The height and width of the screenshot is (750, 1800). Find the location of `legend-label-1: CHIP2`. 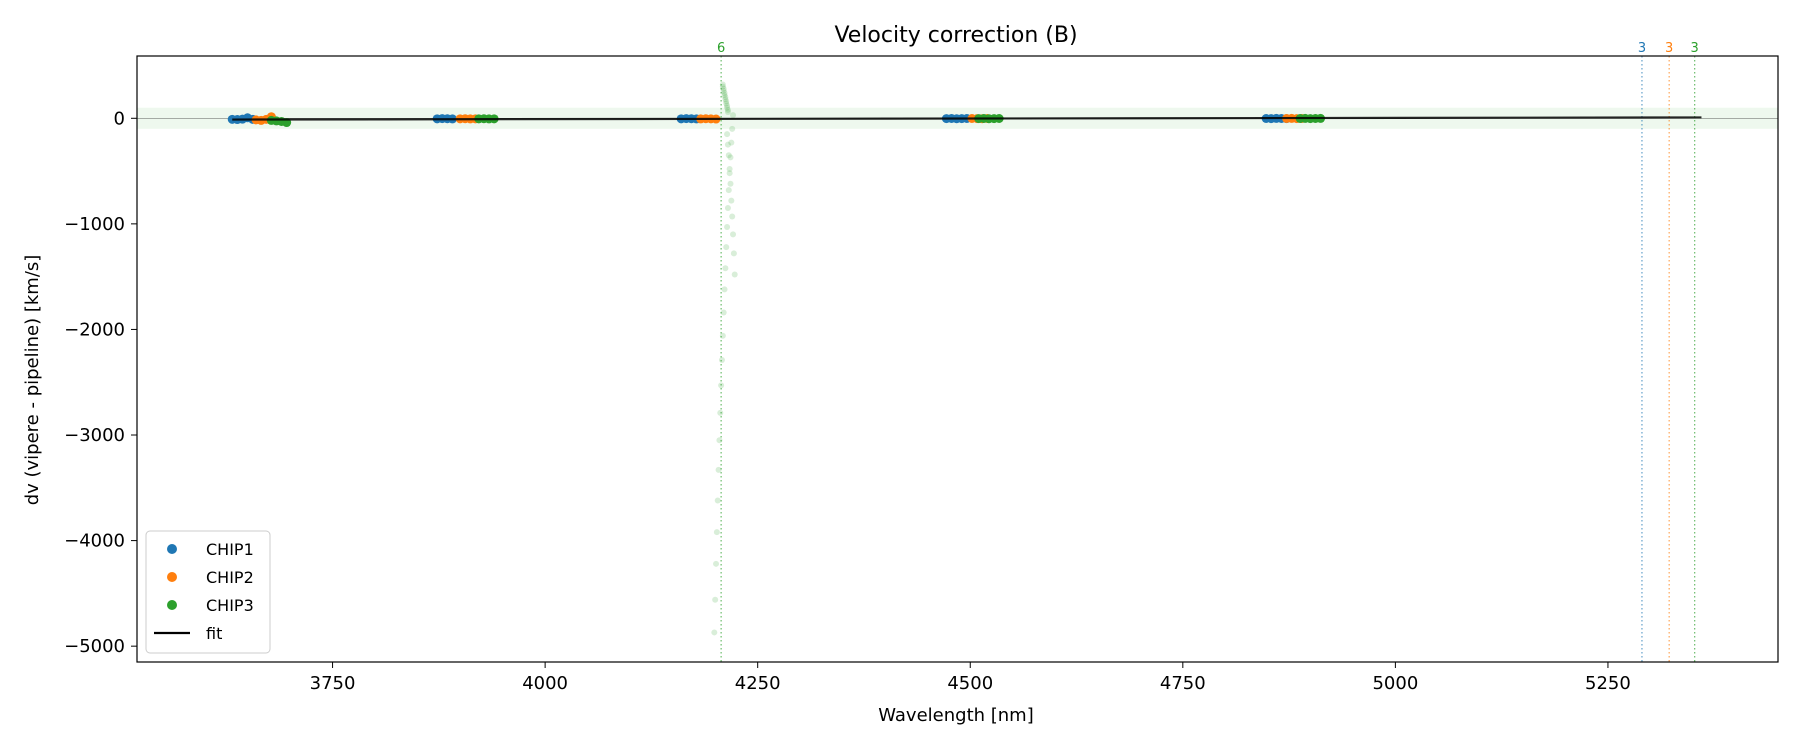

legend-label-1: CHIP2 is located at coordinates (230, 577).